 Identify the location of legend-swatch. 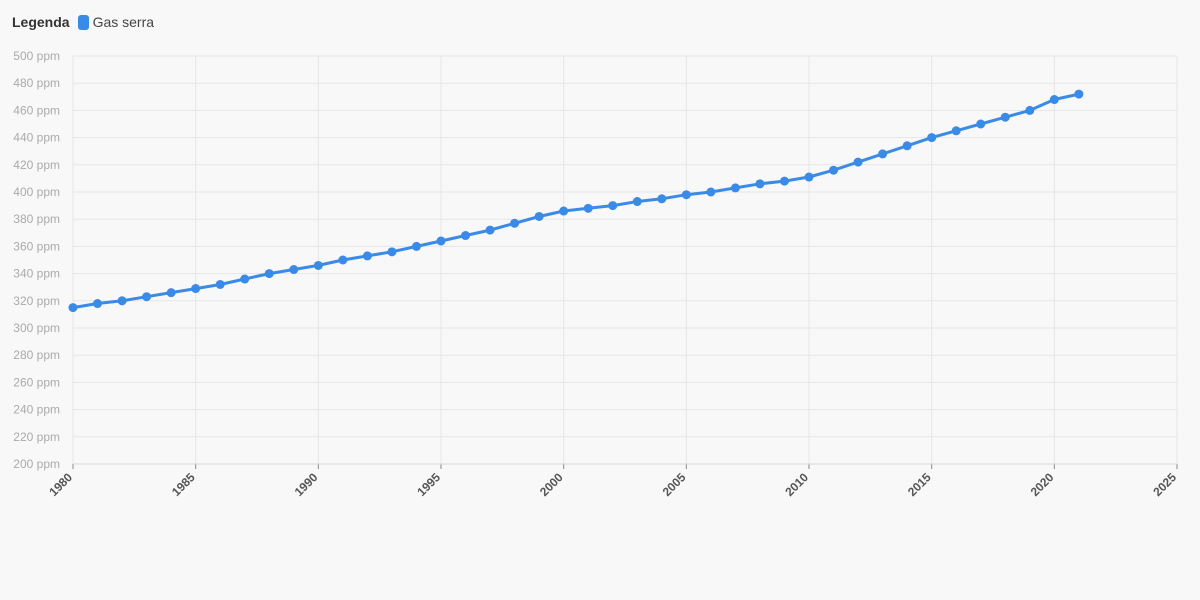
(83, 22).